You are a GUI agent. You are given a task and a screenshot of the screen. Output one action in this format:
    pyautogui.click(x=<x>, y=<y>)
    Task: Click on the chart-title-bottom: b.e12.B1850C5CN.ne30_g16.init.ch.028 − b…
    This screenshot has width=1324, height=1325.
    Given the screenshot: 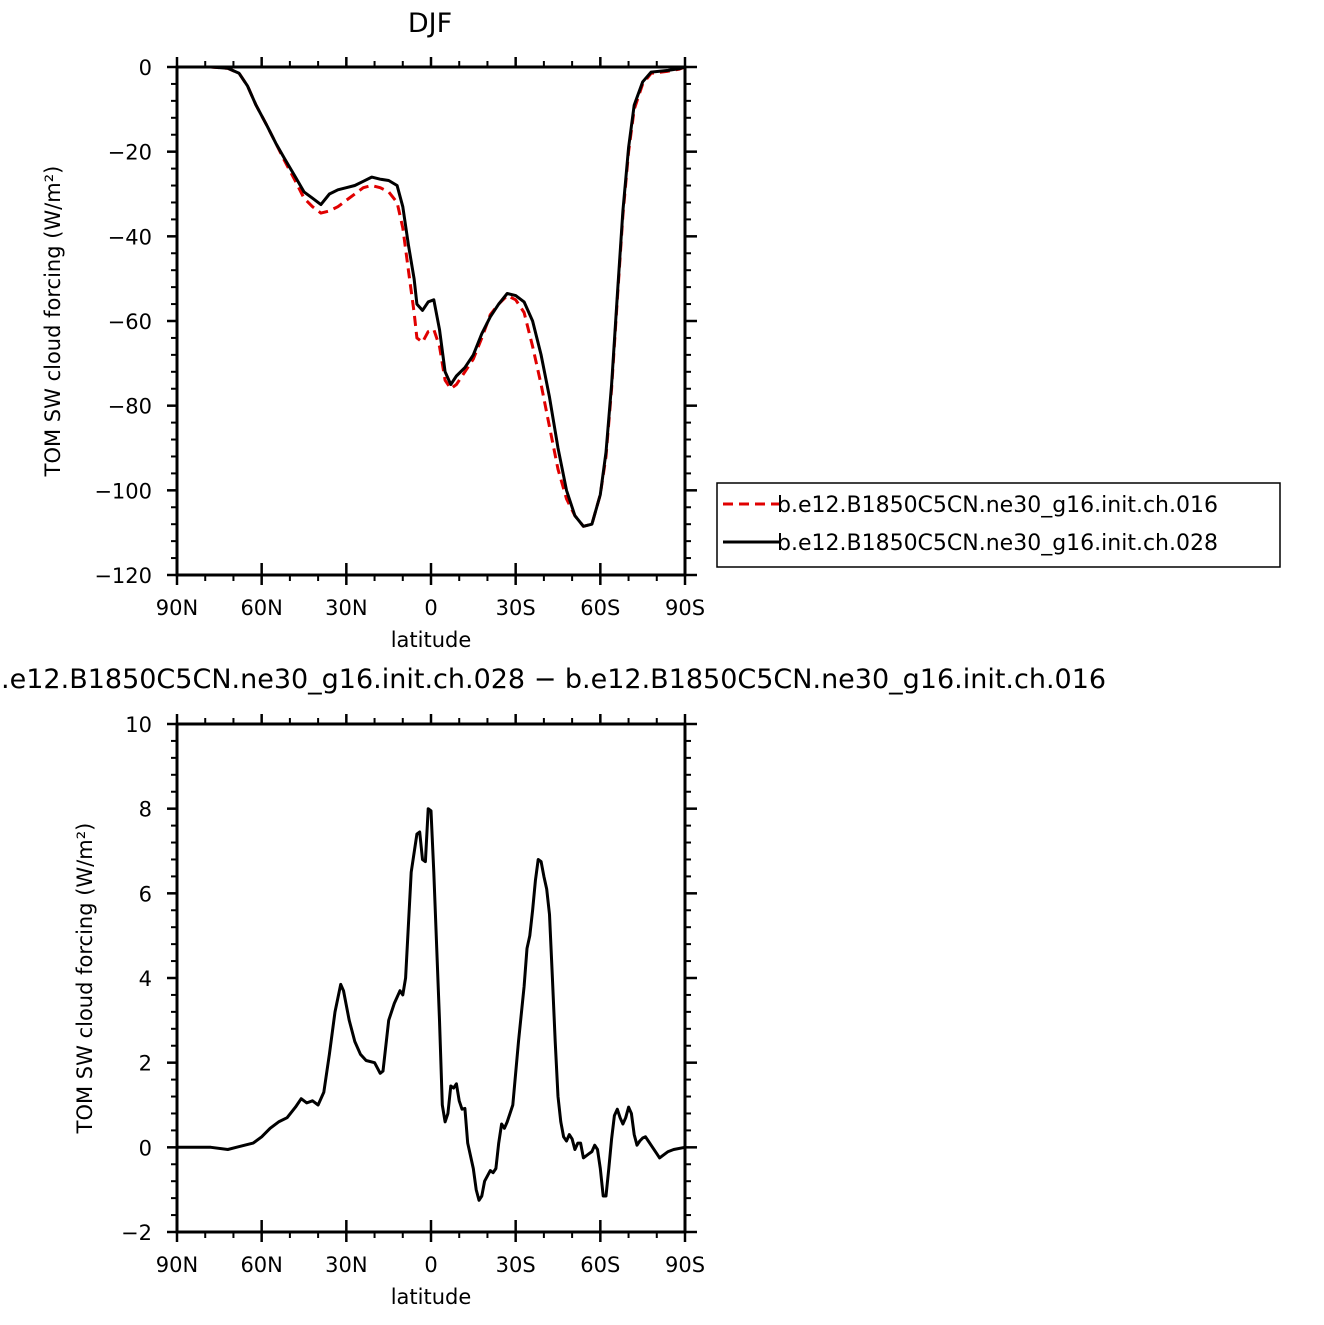 What is the action you would take?
    pyautogui.click(x=553, y=679)
    